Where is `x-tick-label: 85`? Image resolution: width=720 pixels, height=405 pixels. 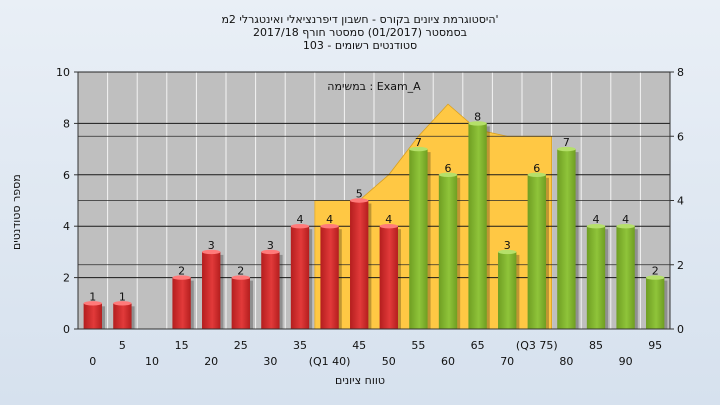
x-tick-label: 85 is located at coordinates (596, 345).